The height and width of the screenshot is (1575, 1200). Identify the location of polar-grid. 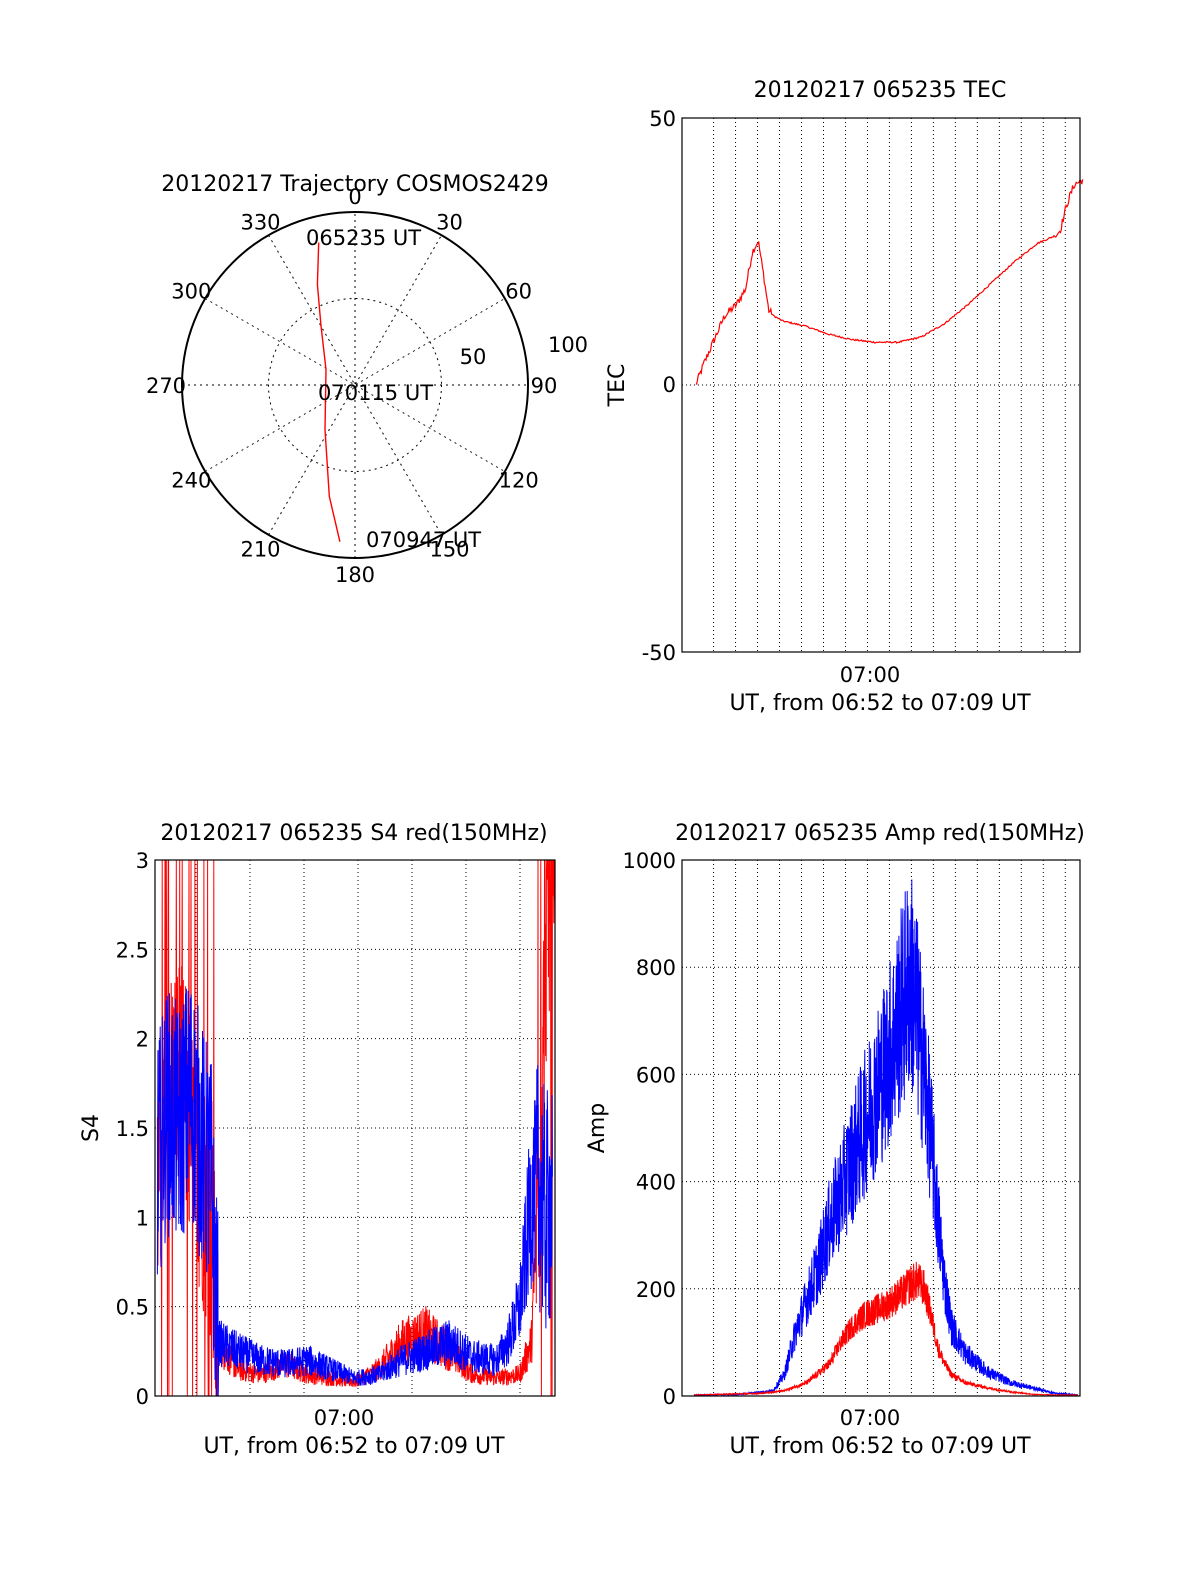
(355, 385).